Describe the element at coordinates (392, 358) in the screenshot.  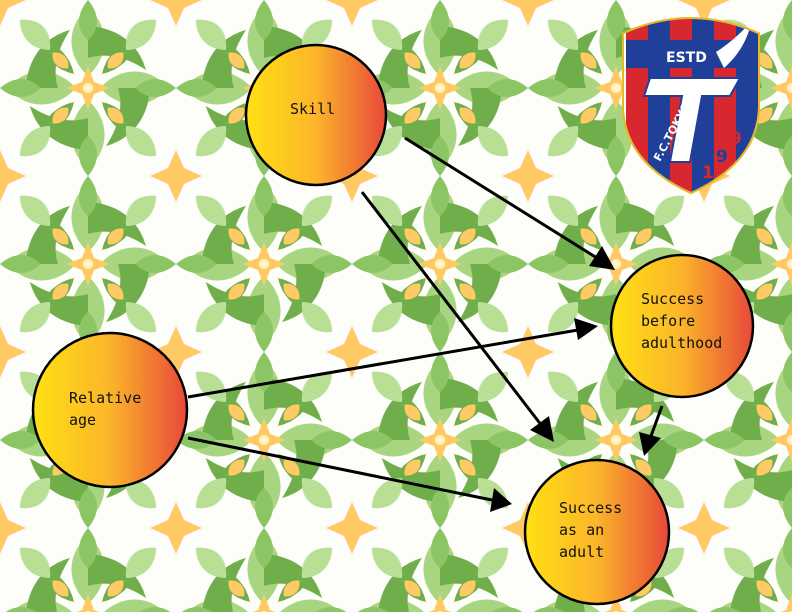
I see `edge-relative-age-to-success-before` at that location.